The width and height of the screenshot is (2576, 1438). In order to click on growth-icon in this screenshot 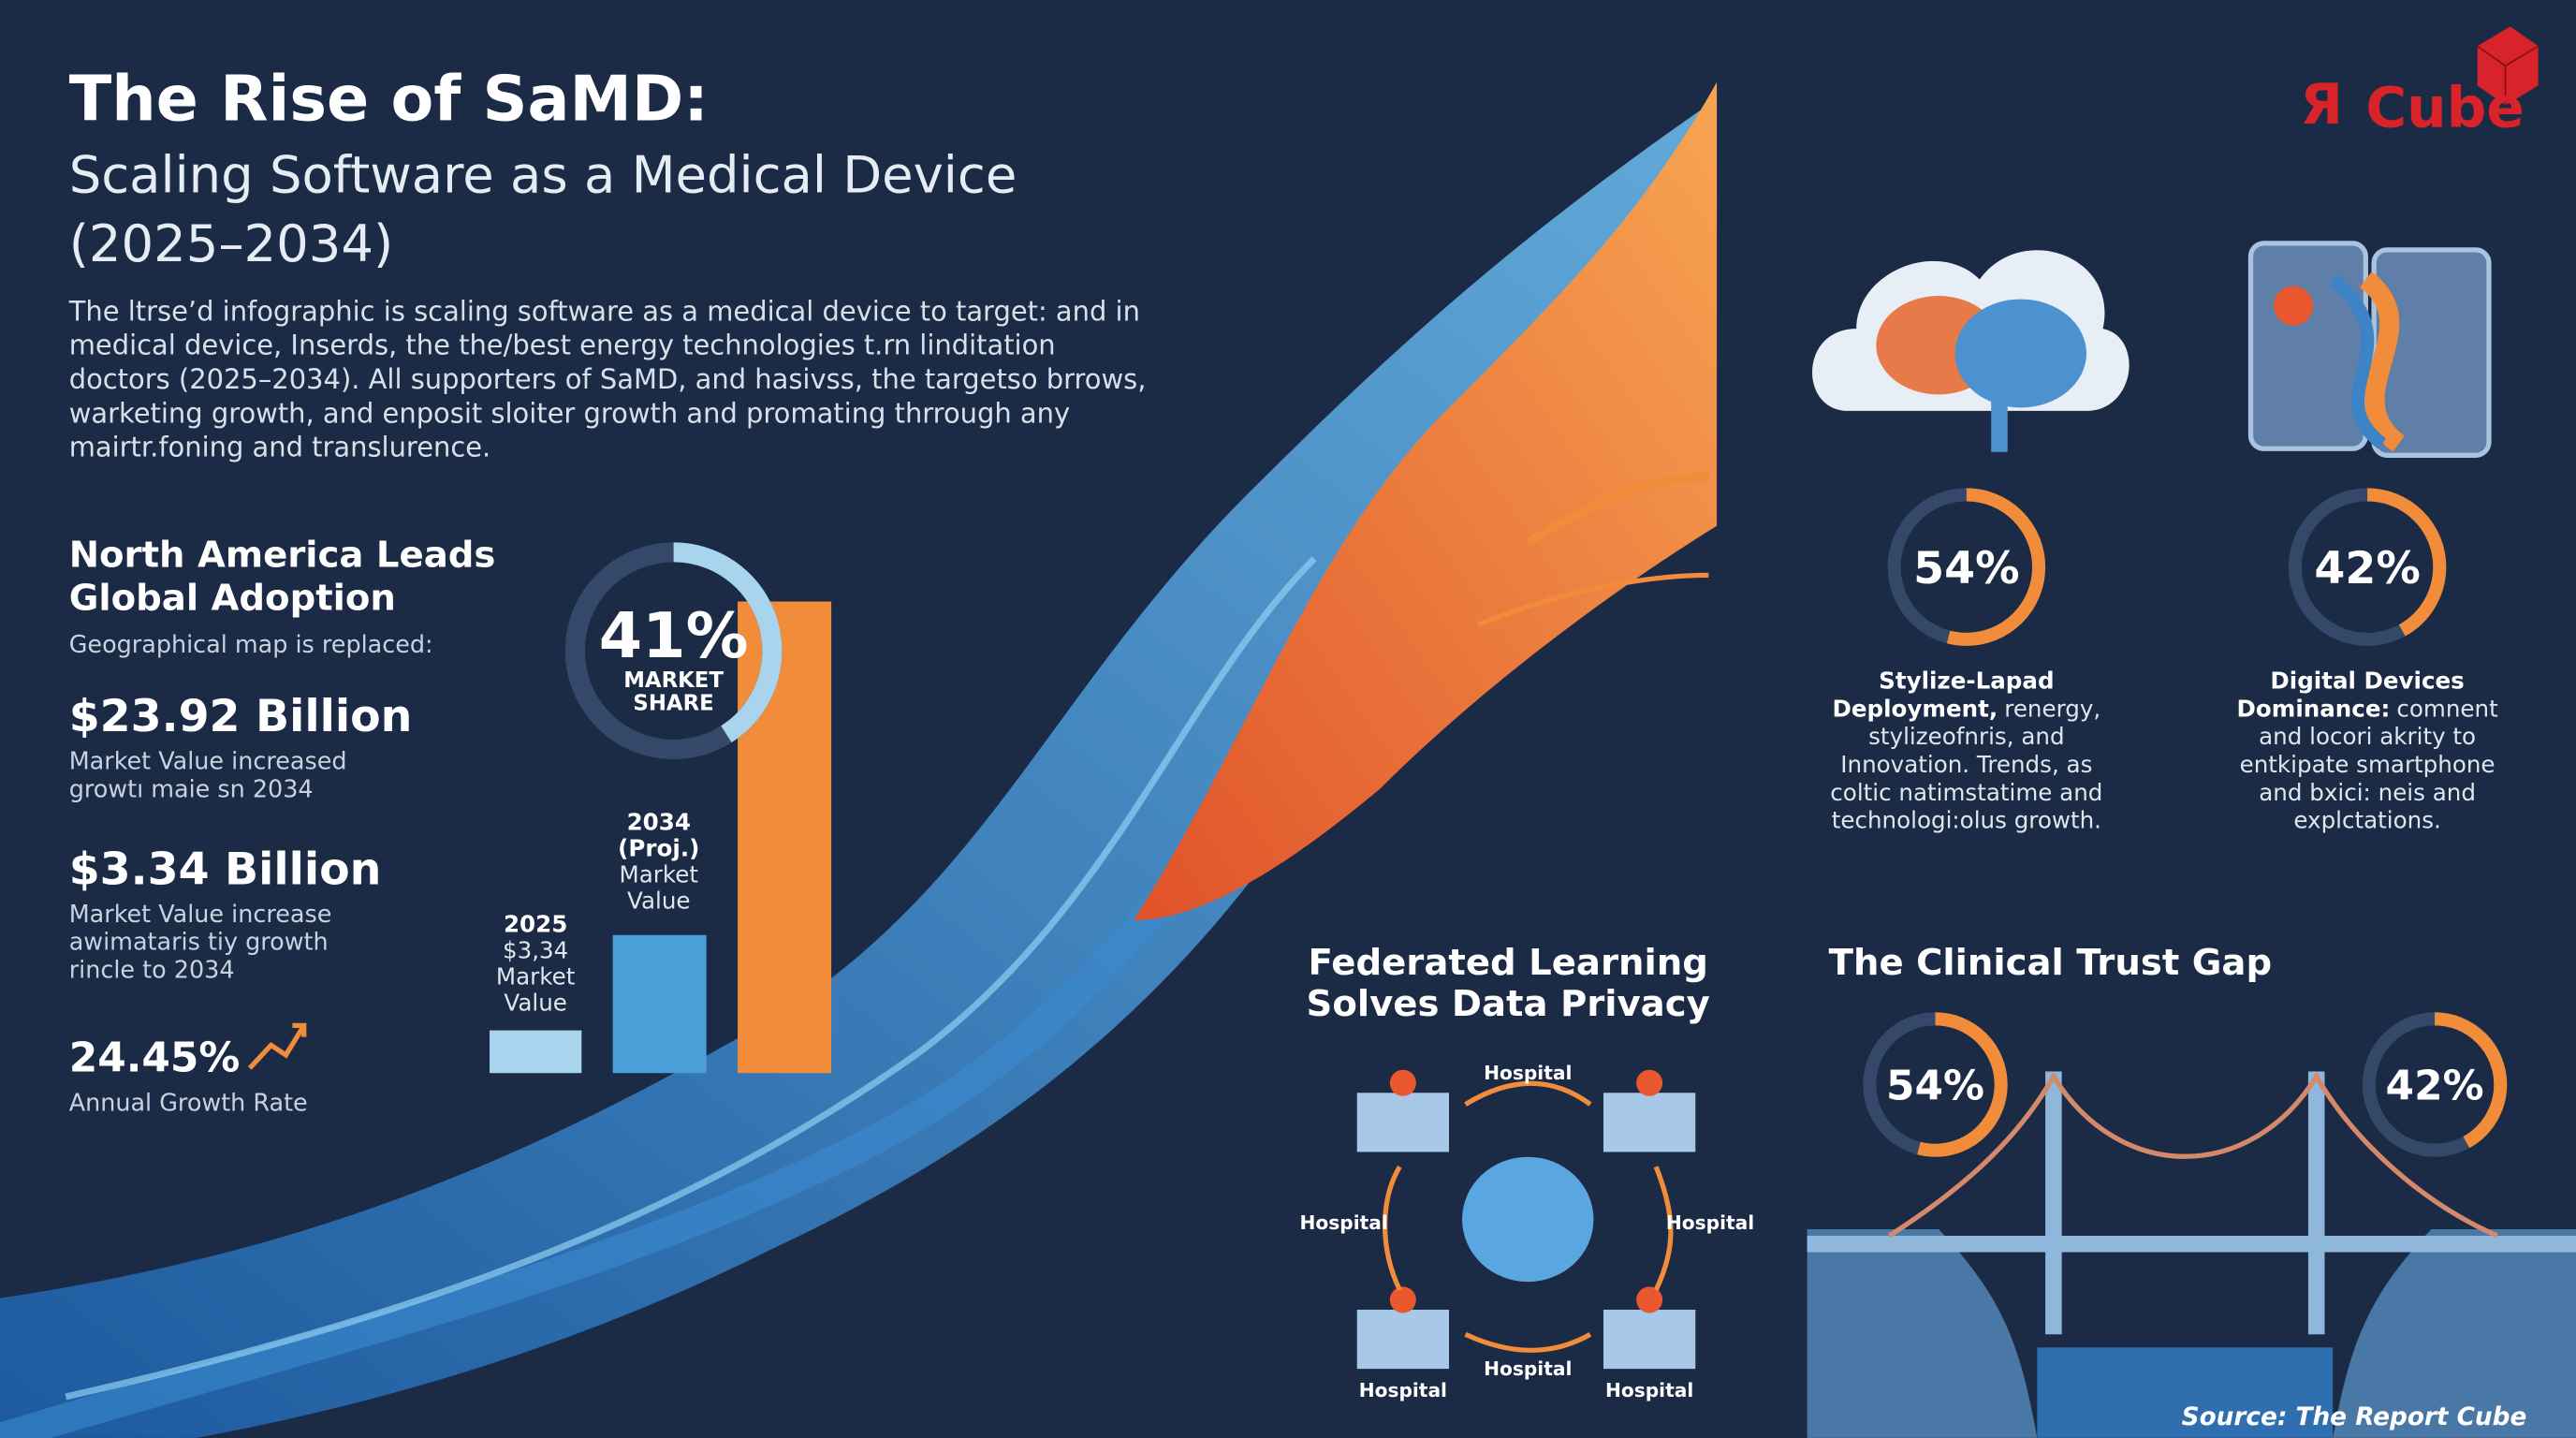, I will do `click(277, 1046)`.